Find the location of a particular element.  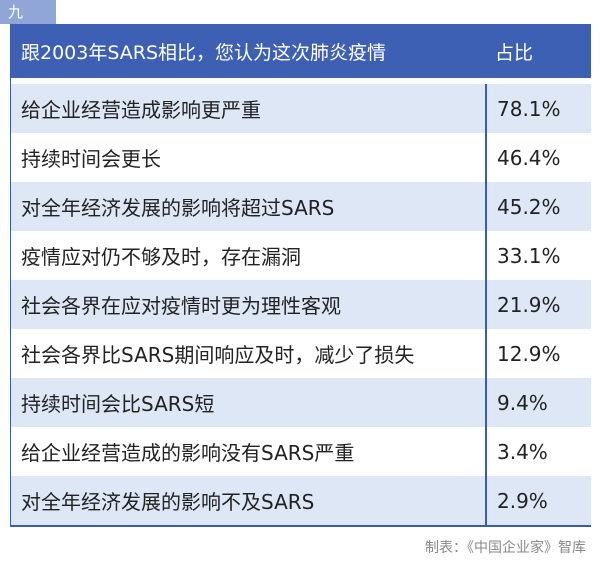

header-cell: 占比 is located at coordinates (514, 52).